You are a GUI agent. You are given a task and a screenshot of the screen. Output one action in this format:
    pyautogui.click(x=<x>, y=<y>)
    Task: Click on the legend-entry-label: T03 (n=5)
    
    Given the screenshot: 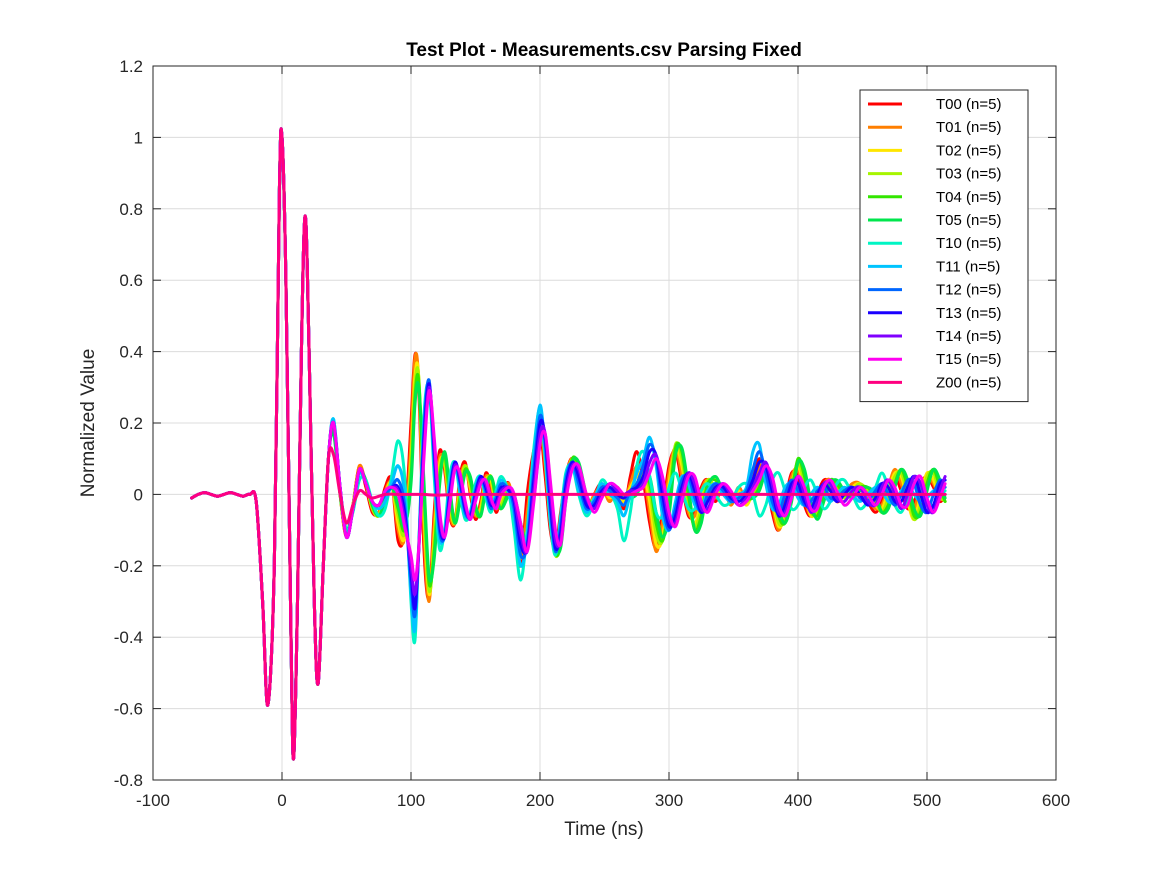 What is the action you would take?
    pyautogui.click(x=968, y=174)
    